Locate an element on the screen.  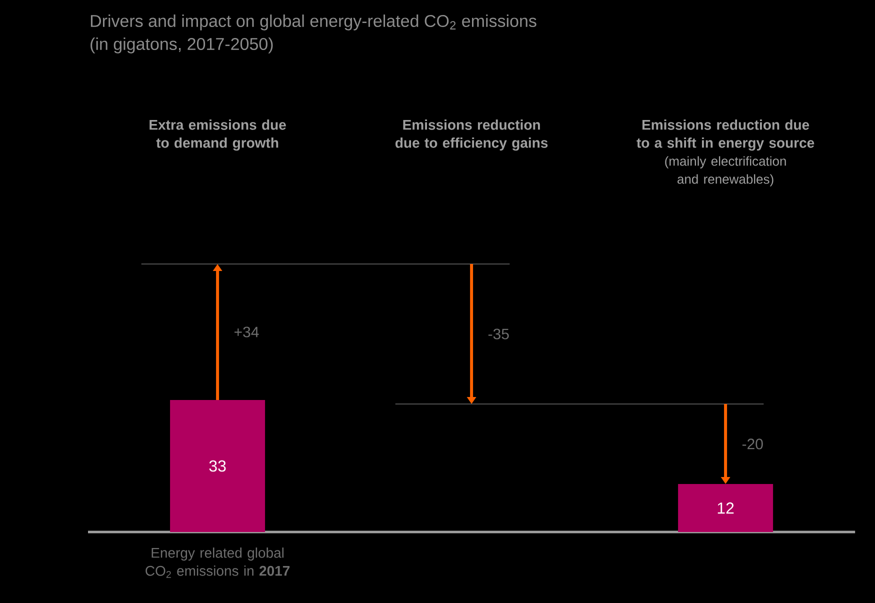
text: (in gigatons, 2017-2050) is located at coordinates (181, 46).